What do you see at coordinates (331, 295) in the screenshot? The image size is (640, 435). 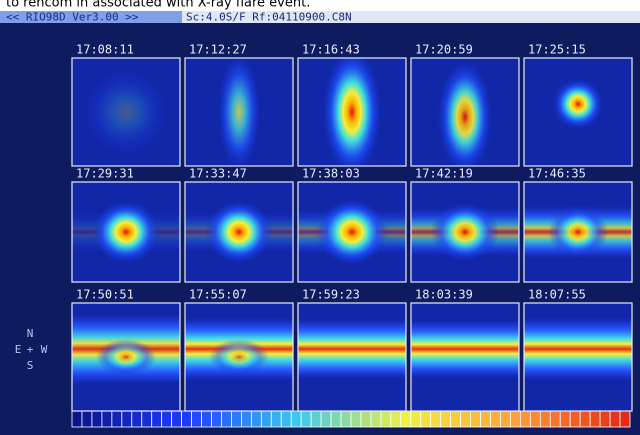 I see `panel-time: 17:59:23` at bounding box center [331, 295].